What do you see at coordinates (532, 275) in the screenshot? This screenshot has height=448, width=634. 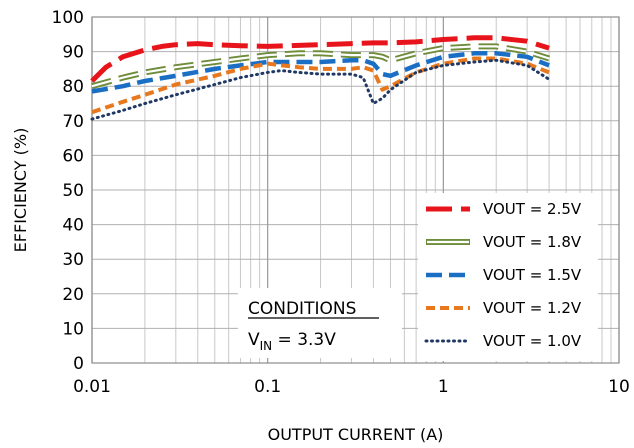 I see `legend-label: VOUT = 1.5V` at bounding box center [532, 275].